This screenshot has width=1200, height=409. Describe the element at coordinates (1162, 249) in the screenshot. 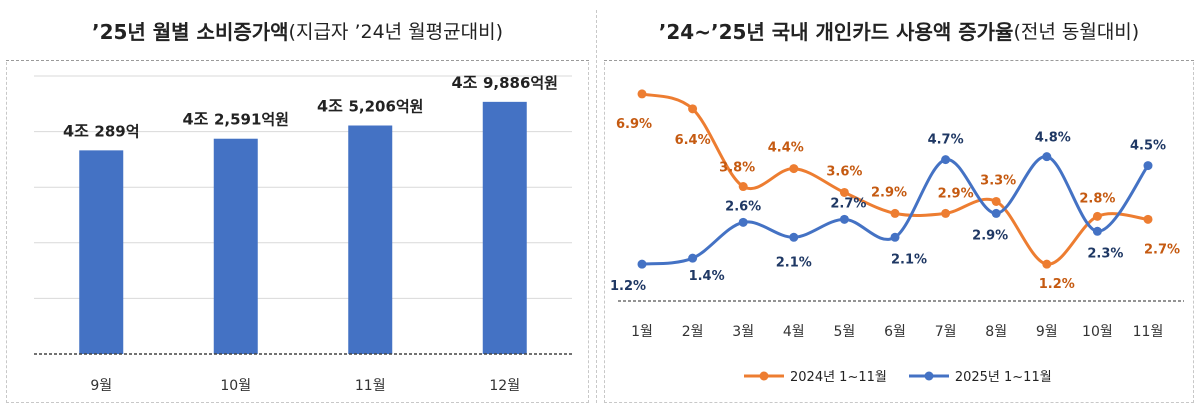

I see `series-2024-data-label: 2.7%` at that location.